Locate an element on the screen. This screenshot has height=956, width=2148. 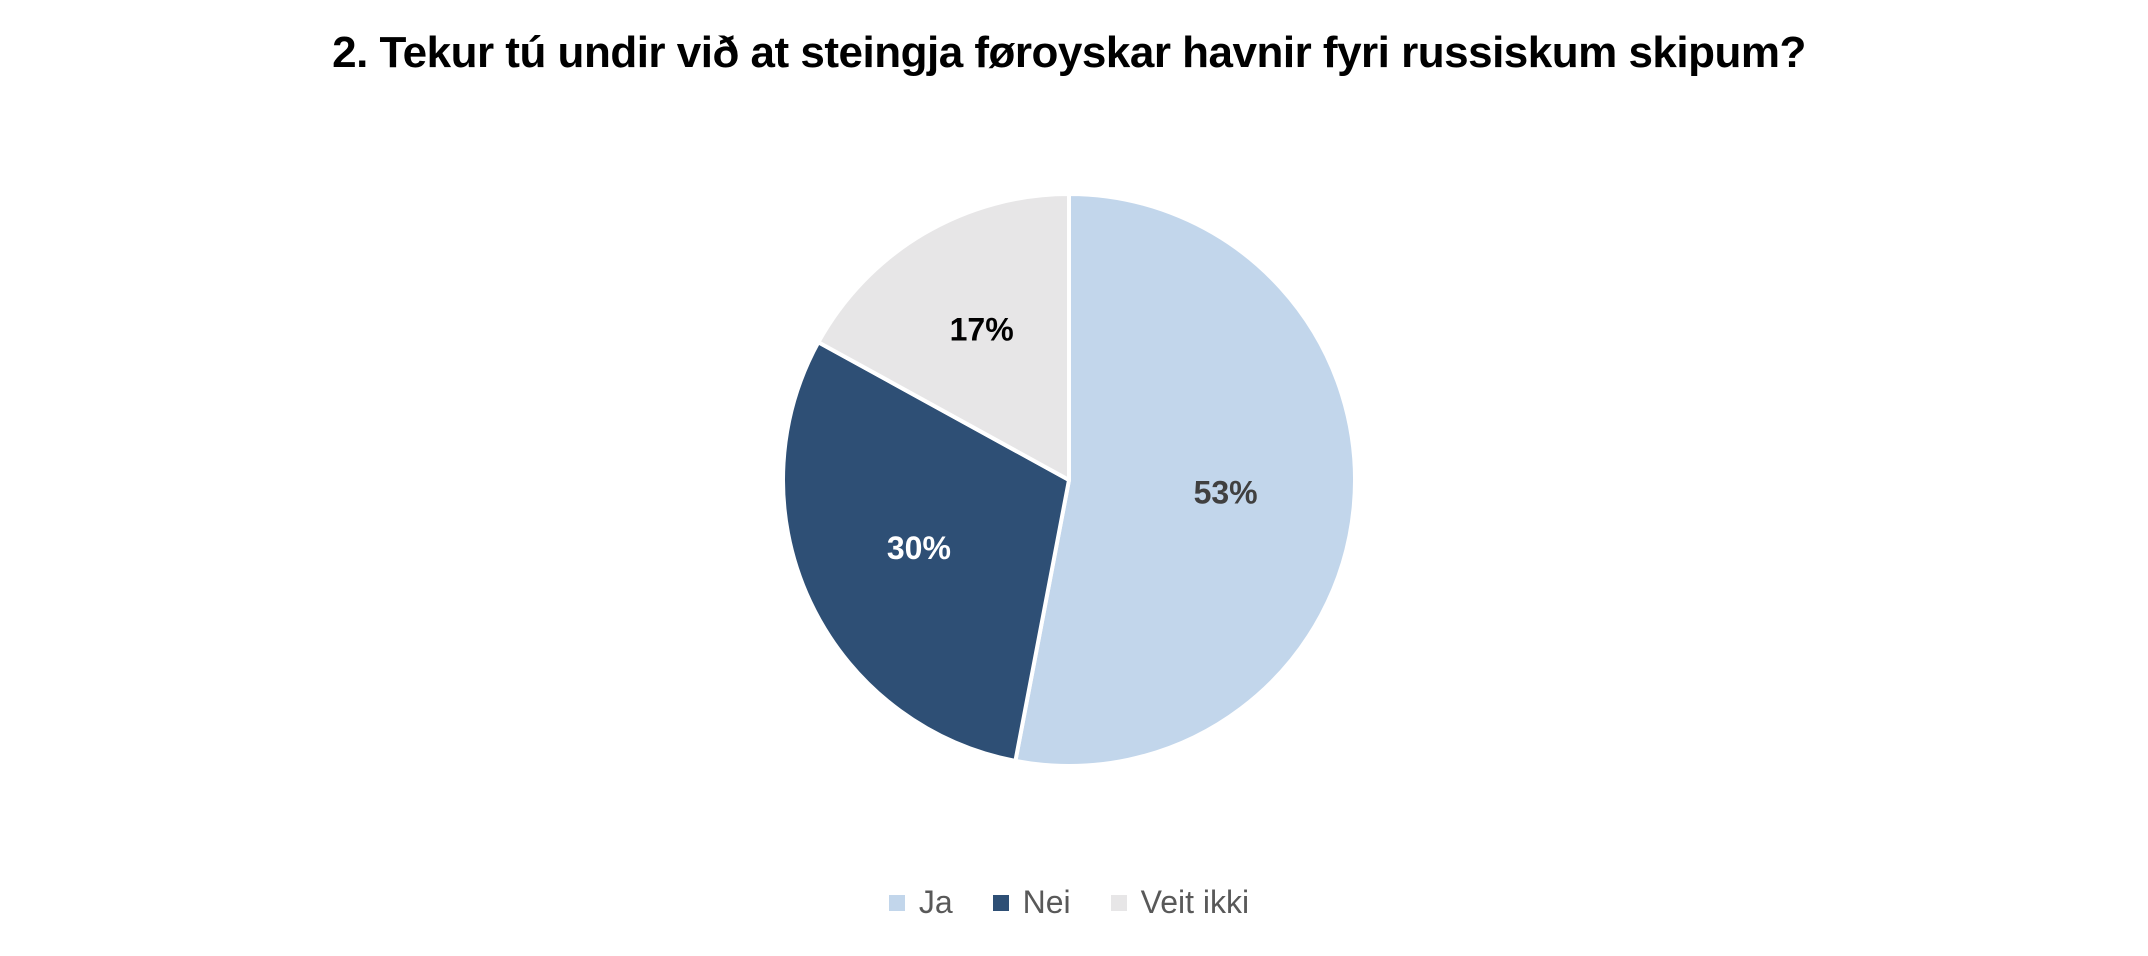
pie-slice-veit-ikki is located at coordinates (943, 337).